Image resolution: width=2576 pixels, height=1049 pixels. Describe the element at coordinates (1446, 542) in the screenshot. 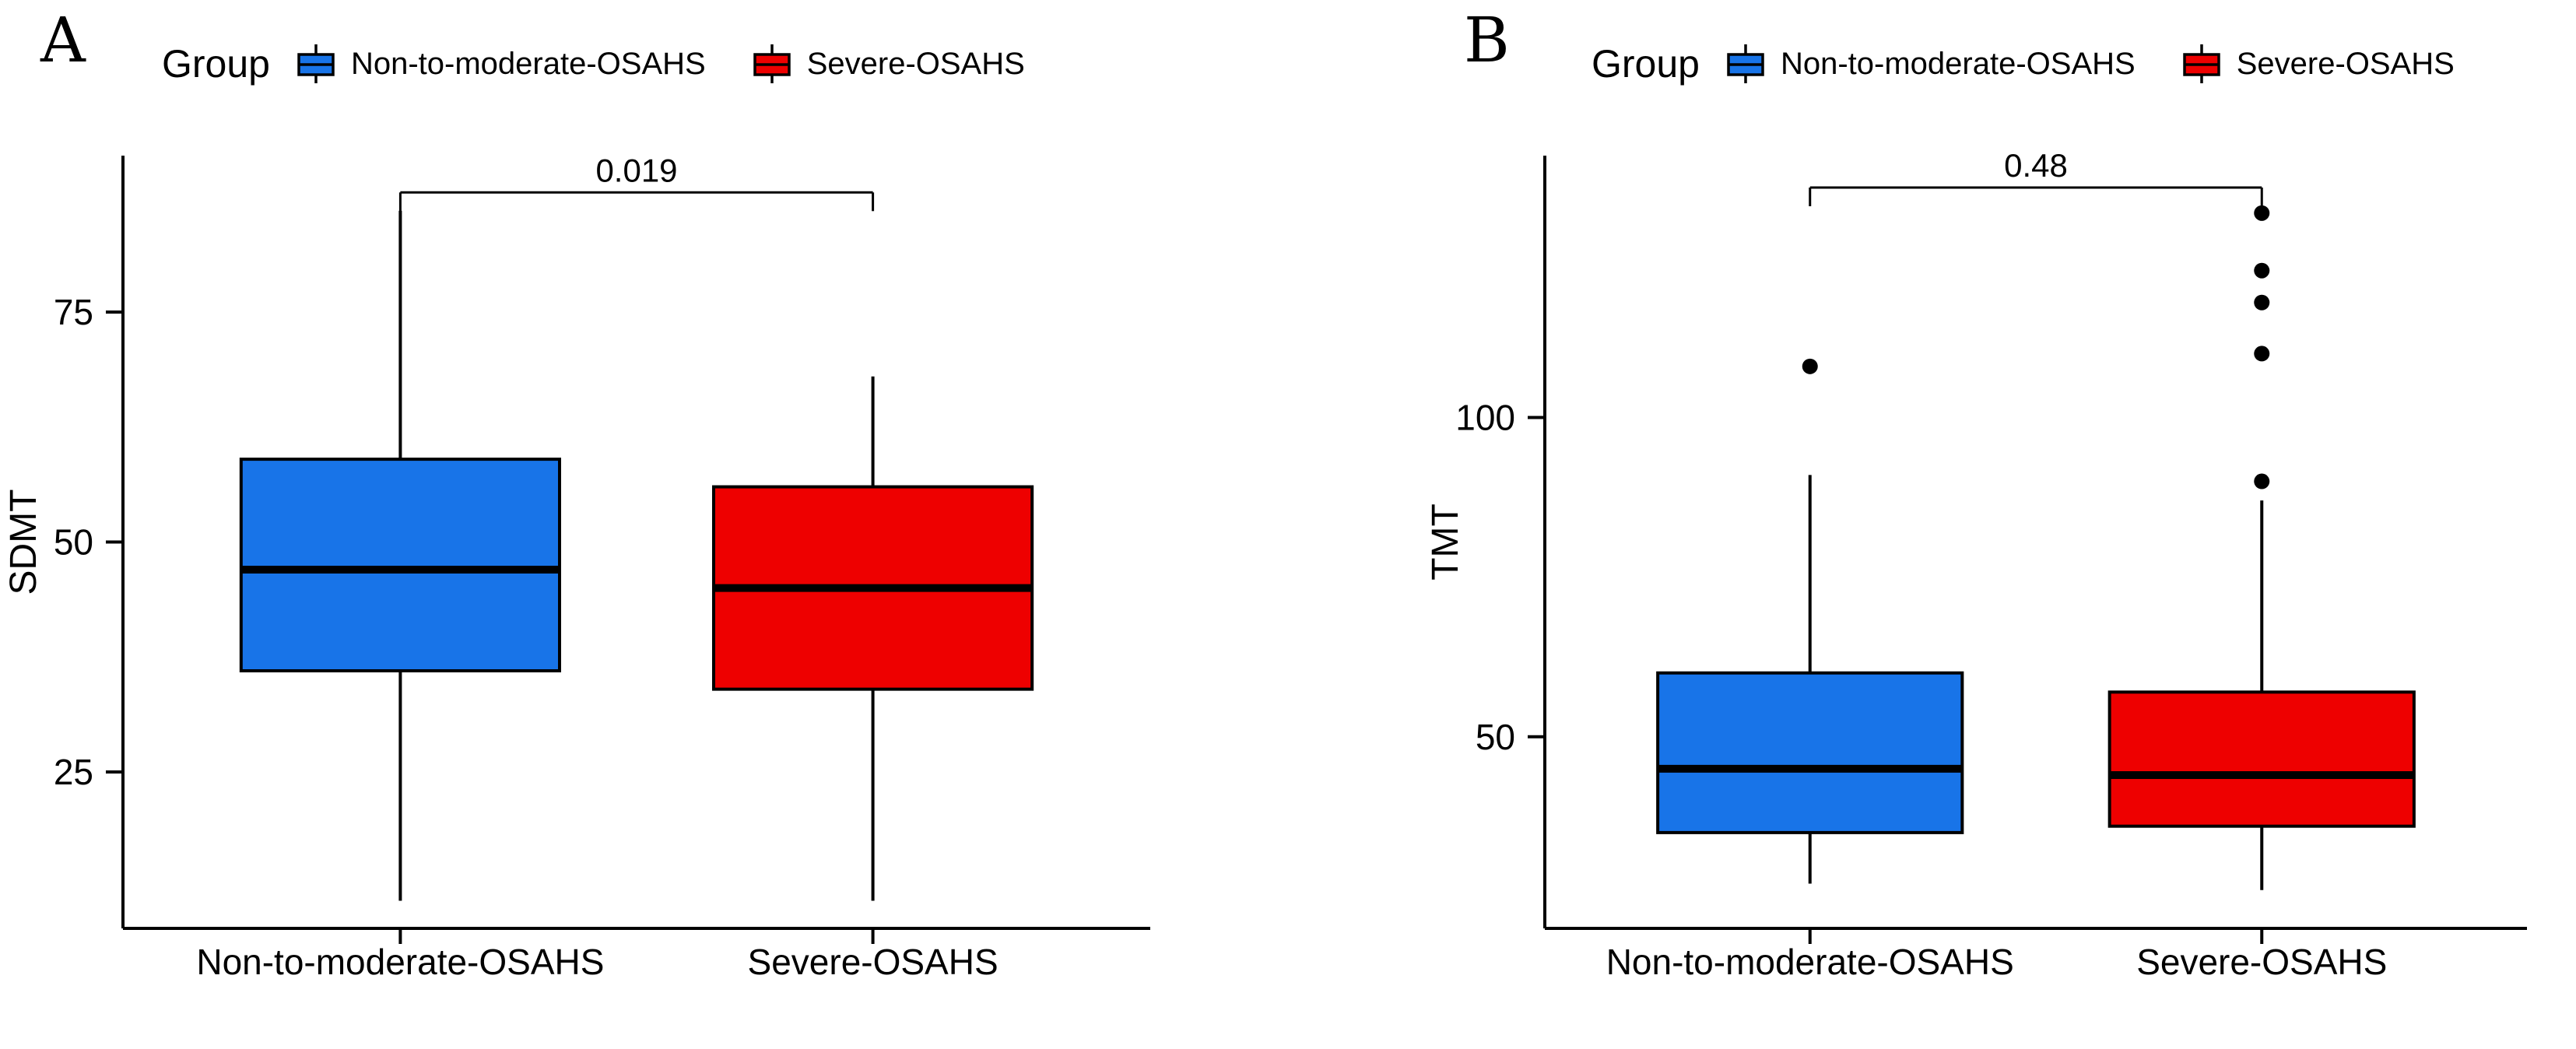

I see `y-axis-title: TMT` at that location.